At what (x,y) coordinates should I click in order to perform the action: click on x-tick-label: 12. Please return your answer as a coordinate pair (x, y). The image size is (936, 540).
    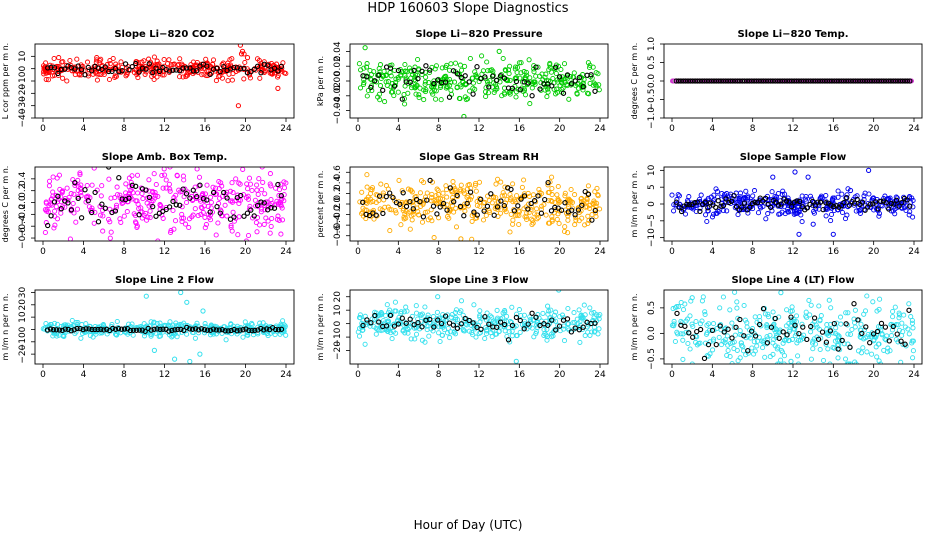
    Looking at the image, I should click on (164, 252).